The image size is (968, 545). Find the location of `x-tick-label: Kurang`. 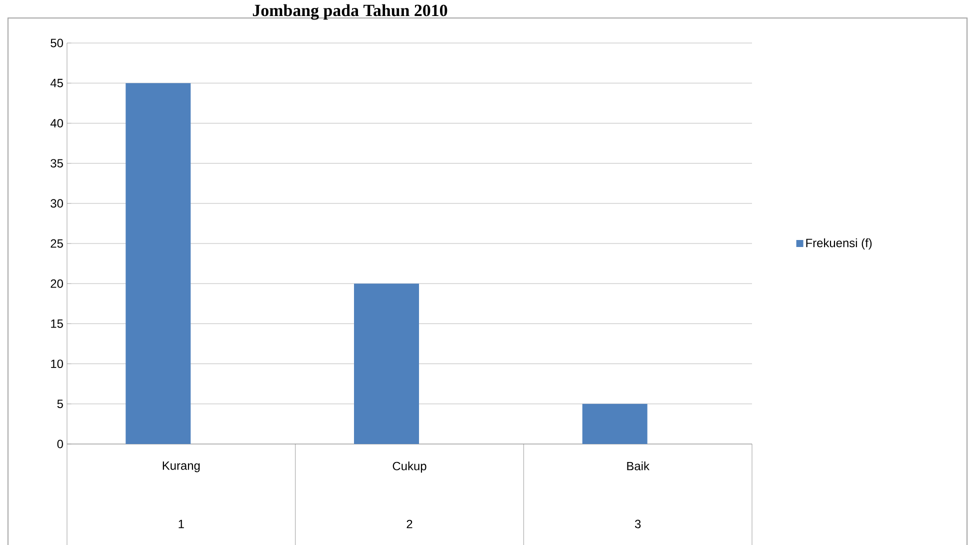

x-tick-label: Kurang is located at coordinates (181, 467).